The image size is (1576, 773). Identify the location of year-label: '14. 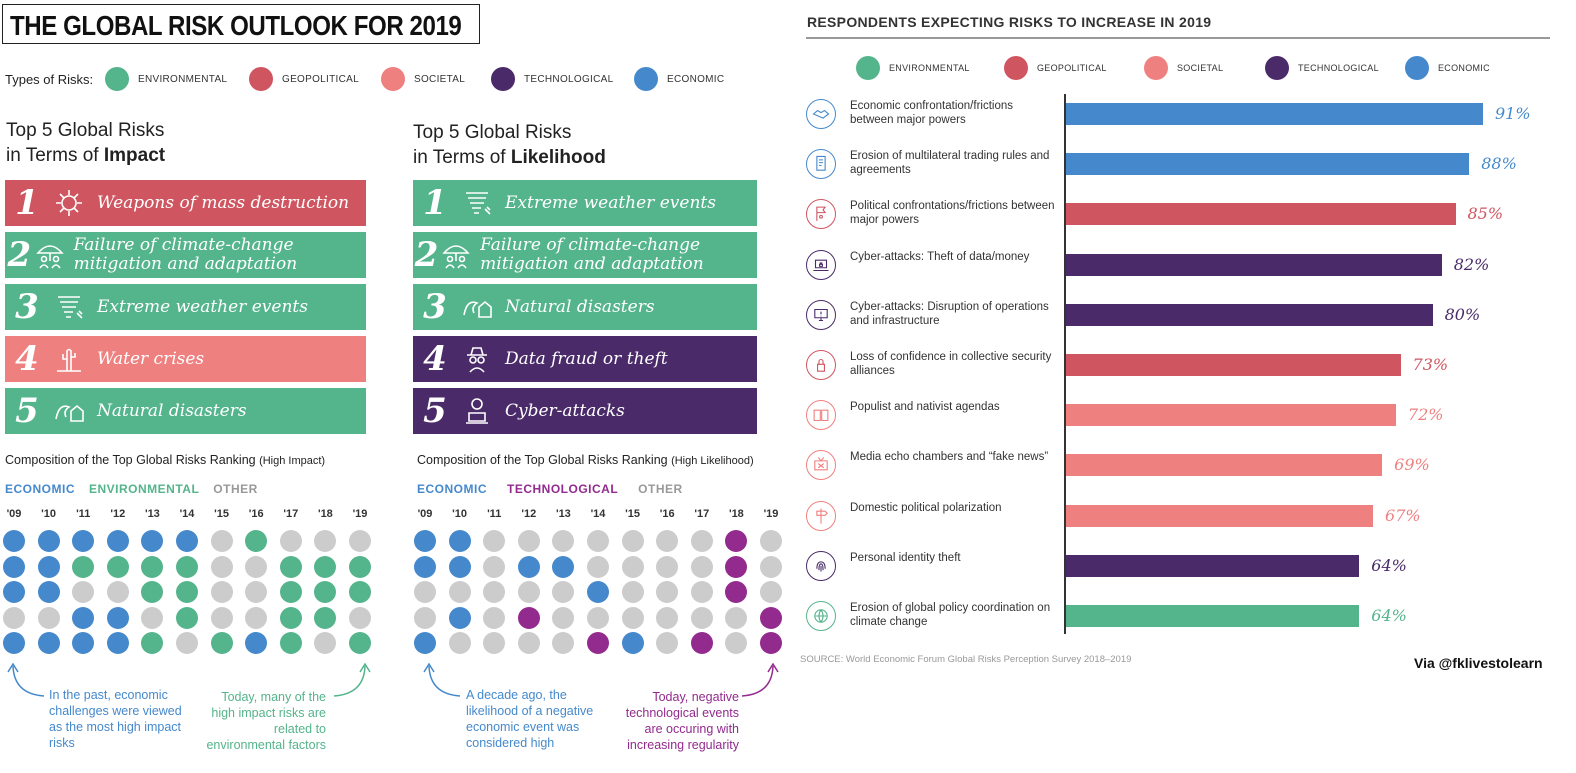
(187, 514).